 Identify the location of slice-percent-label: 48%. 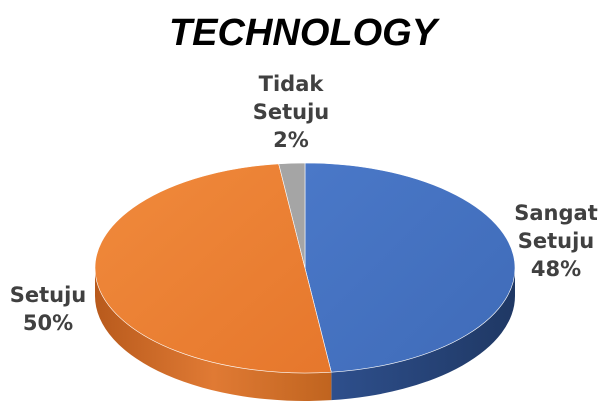
(556, 269).